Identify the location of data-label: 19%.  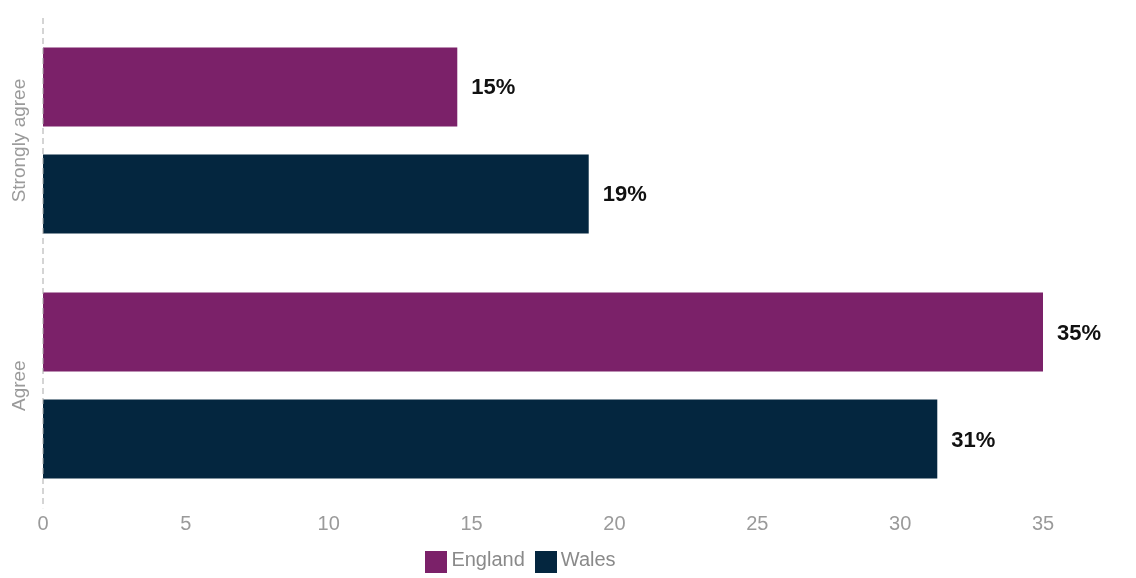
(624, 194).